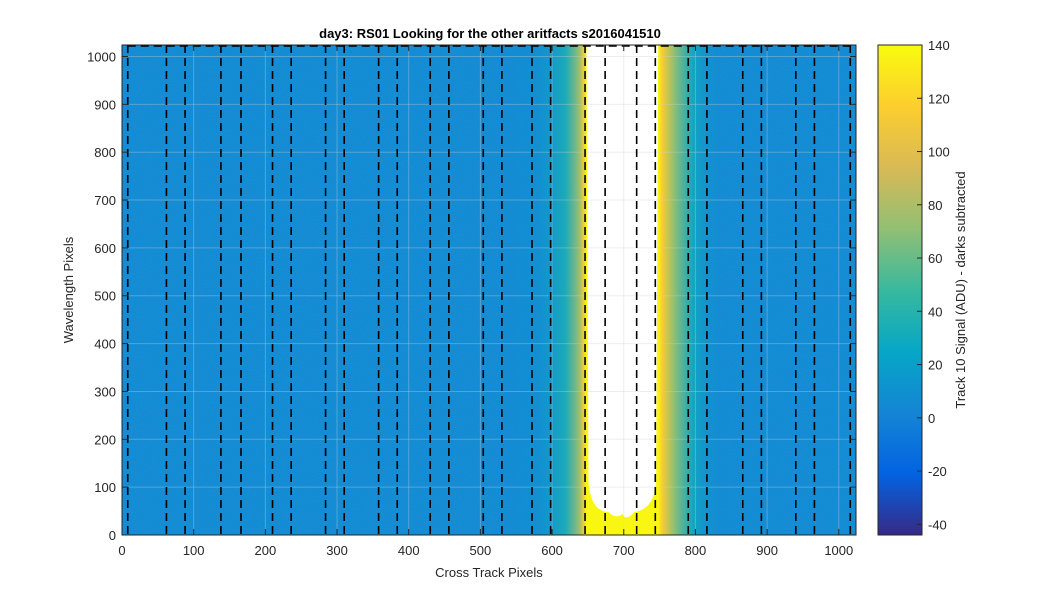  What do you see at coordinates (696, 550) in the screenshot?
I see `x-tick-label: 800` at bounding box center [696, 550].